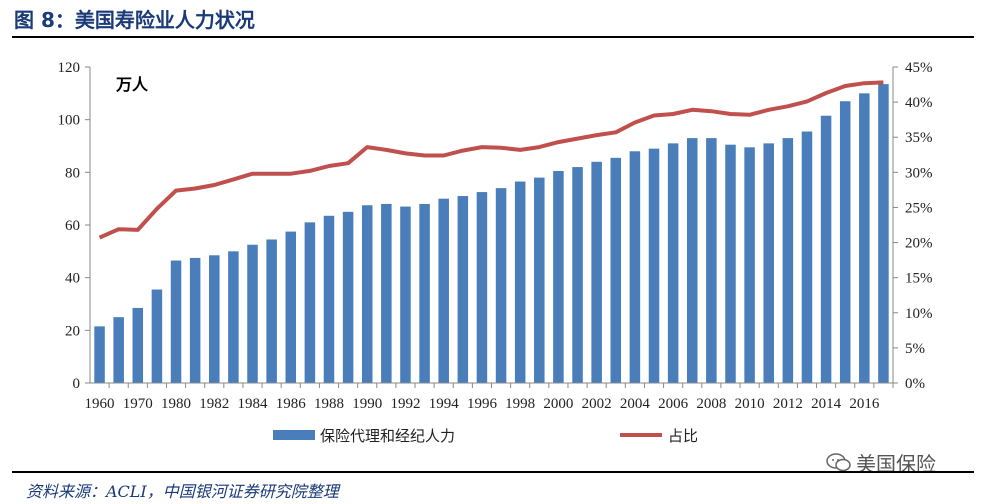 This screenshot has width=988, height=504. I want to click on left-tick-label: 60, so click(72, 226).